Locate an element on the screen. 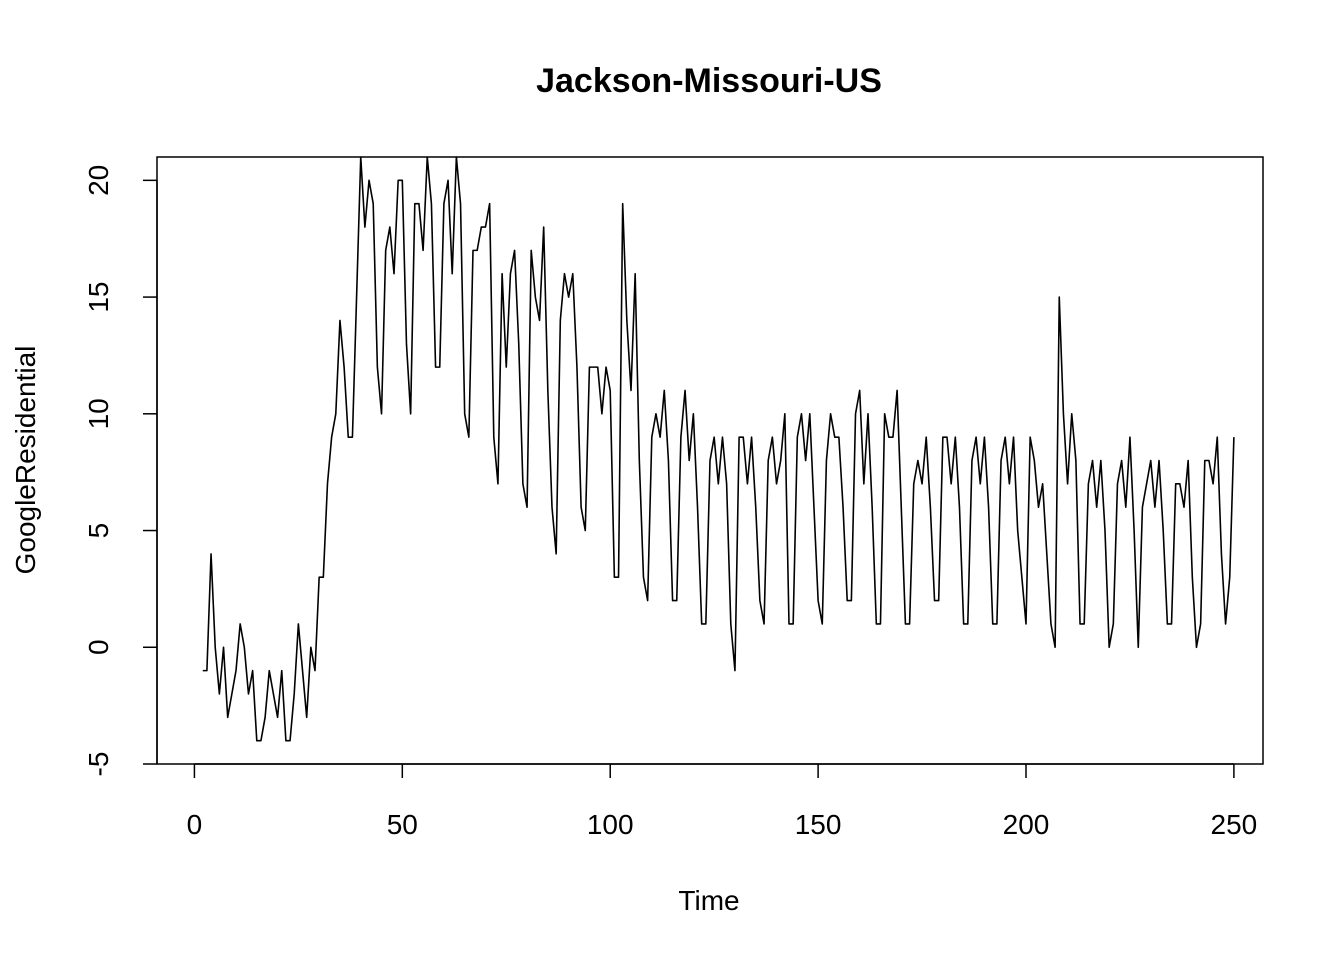 Image resolution: width=1344 pixels, height=960 pixels. y-tick-label: 15 is located at coordinates (98, 296).